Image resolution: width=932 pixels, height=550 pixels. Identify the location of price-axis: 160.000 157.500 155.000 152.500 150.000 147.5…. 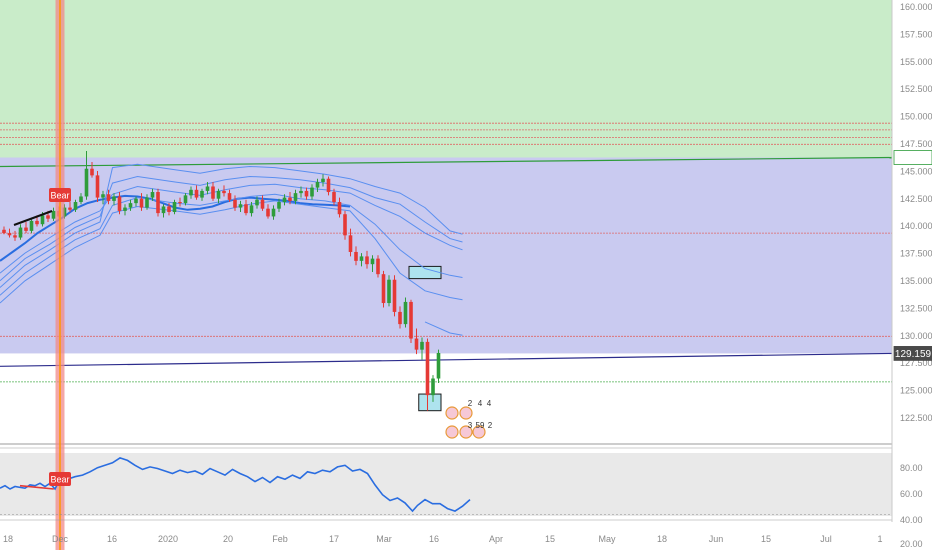
(911, 275).